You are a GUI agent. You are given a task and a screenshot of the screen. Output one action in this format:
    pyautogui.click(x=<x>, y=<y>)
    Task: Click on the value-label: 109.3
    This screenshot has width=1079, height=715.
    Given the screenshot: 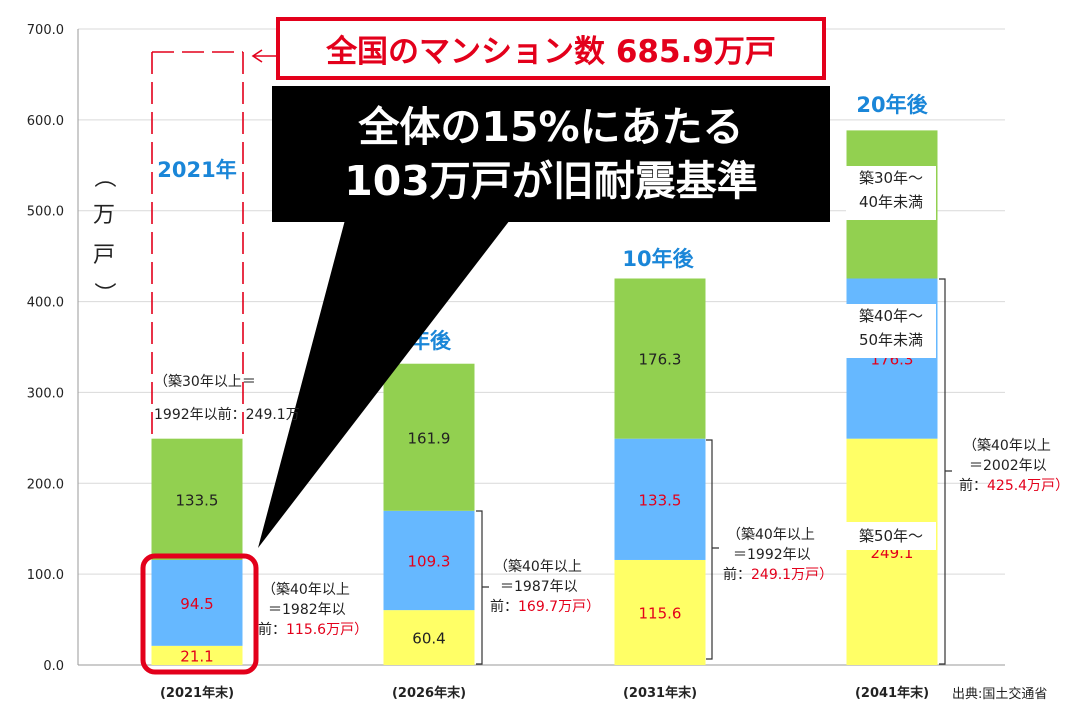 What is the action you would take?
    pyautogui.click(x=429, y=561)
    